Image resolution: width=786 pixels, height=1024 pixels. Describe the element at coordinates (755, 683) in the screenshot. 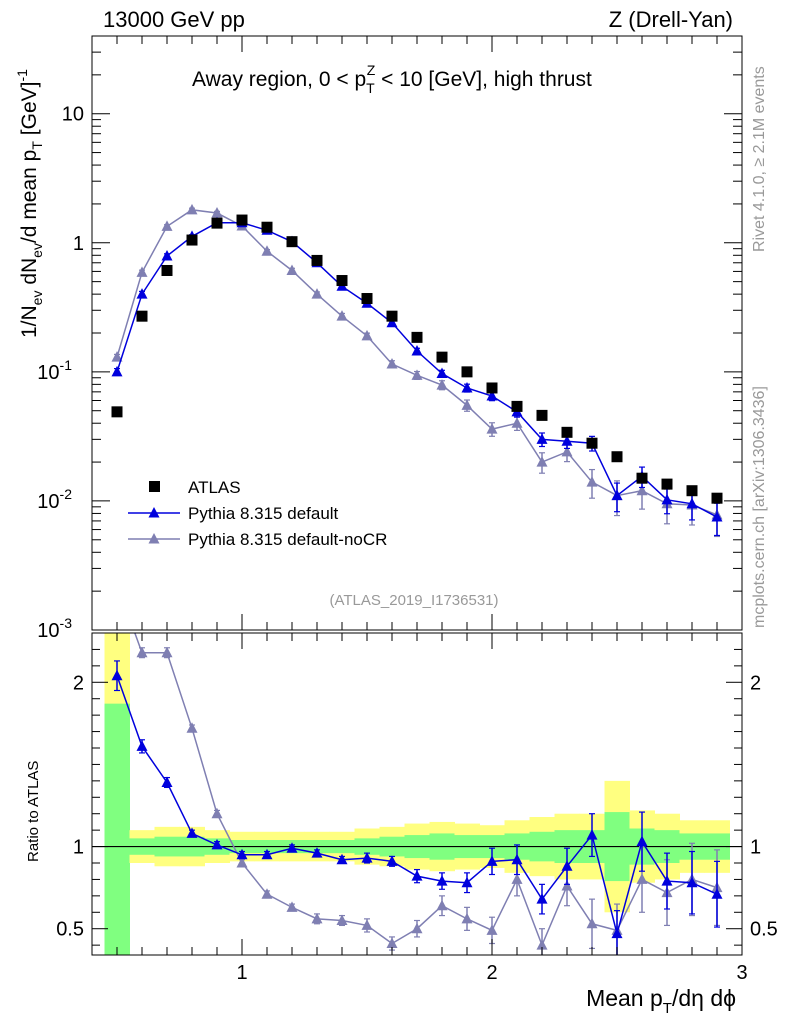

I see `ratio-y-tick-label-right: 2` at that location.